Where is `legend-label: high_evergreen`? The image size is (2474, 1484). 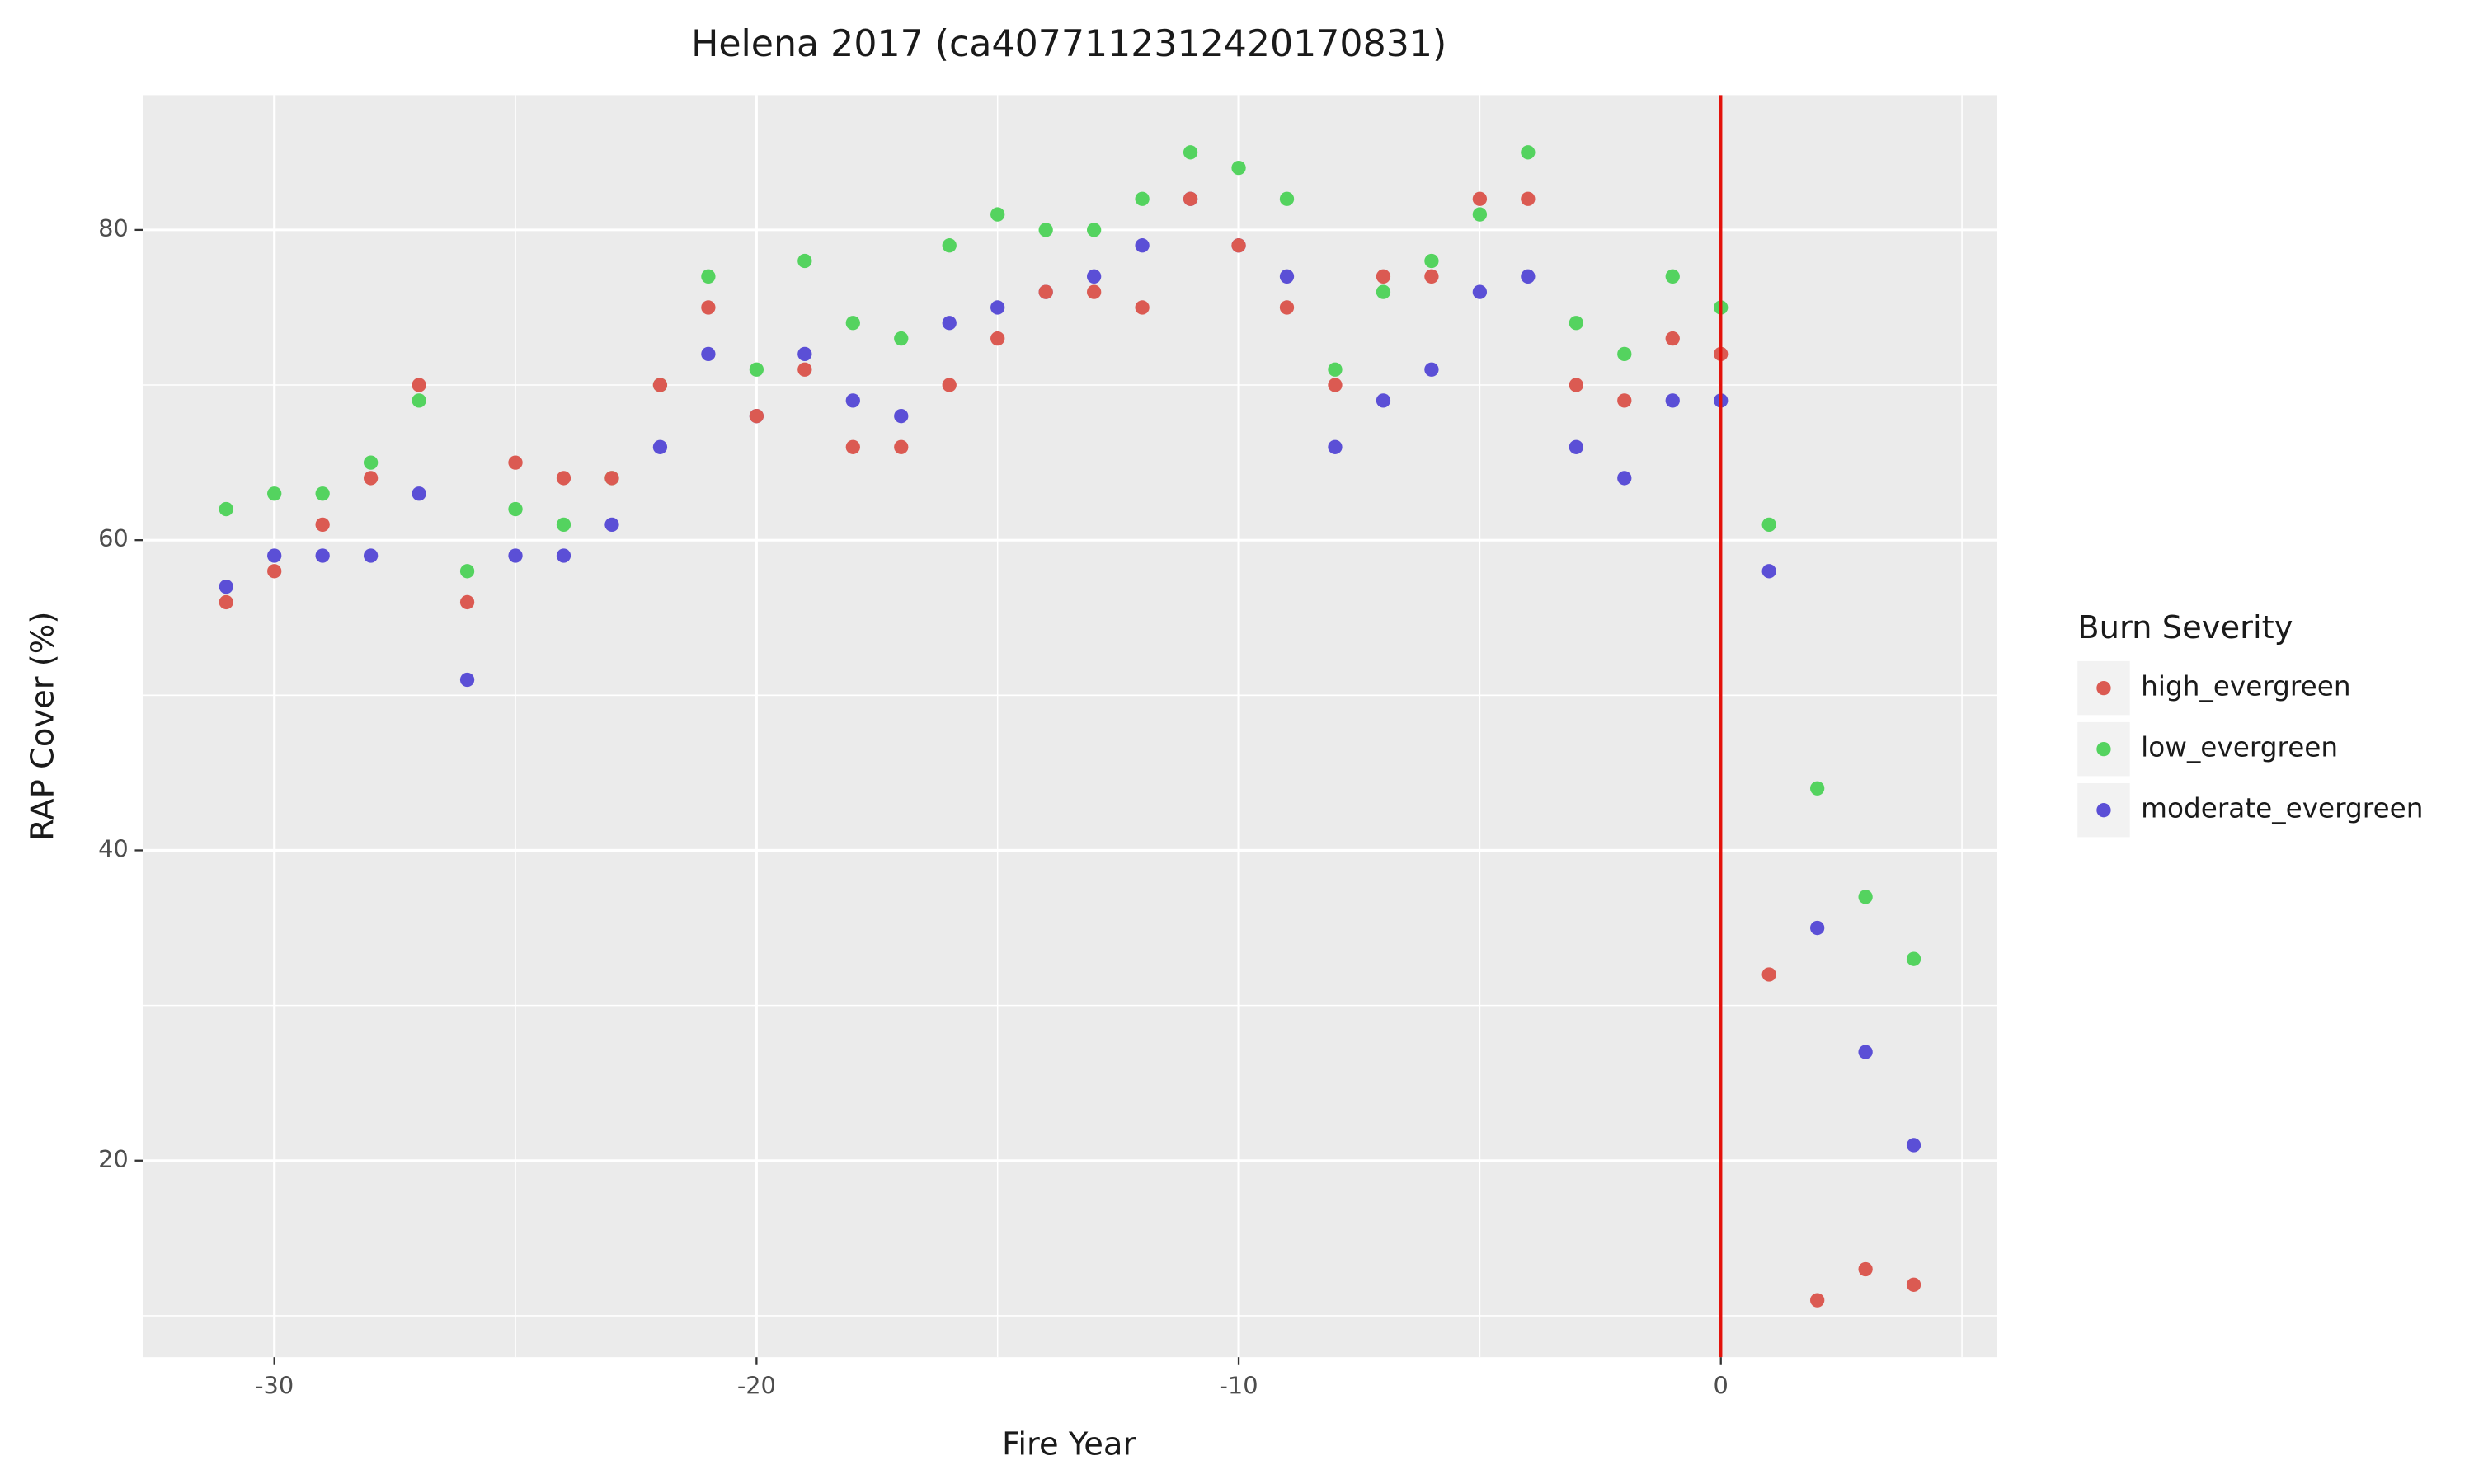
legend-label: high_evergreen is located at coordinates (2245, 686).